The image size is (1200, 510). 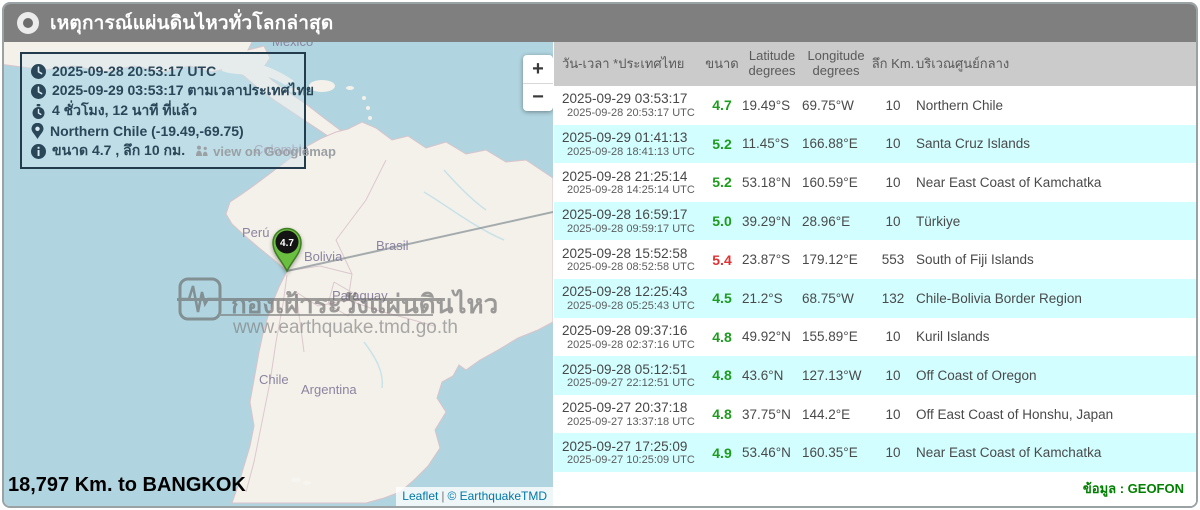 What do you see at coordinates (183, 90) in the screenshot?
I see `popup-thai-time: 2025-09-29 03:53:17 ตามเวลาประเทศไทย` at bounding box center [183, 90].